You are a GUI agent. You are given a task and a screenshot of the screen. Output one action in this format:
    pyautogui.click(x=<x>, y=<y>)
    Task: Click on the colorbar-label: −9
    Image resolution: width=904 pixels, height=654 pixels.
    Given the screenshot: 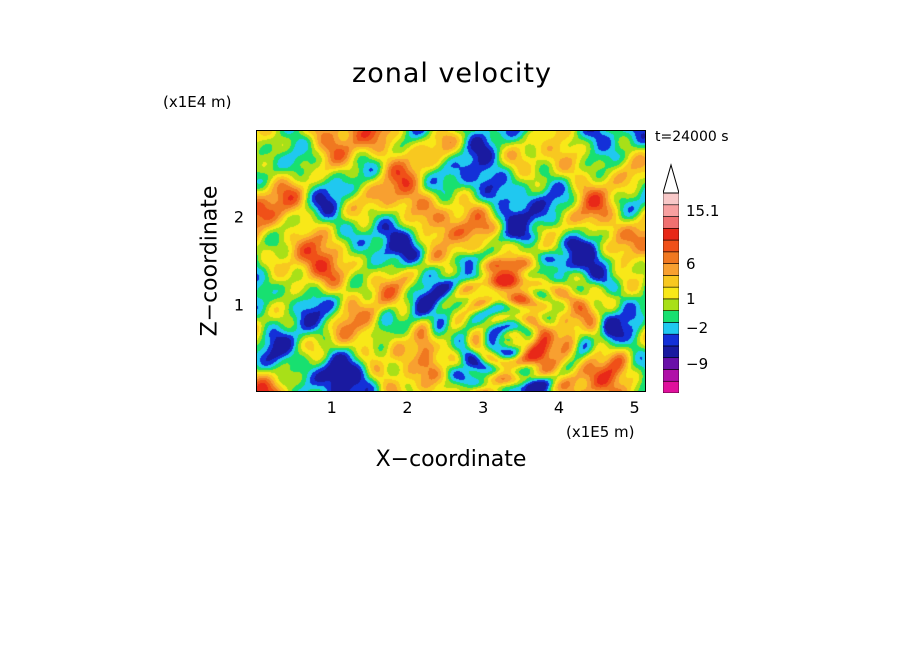 What is the action you would take?
    pyautogui.click(x=697, y=363)
    